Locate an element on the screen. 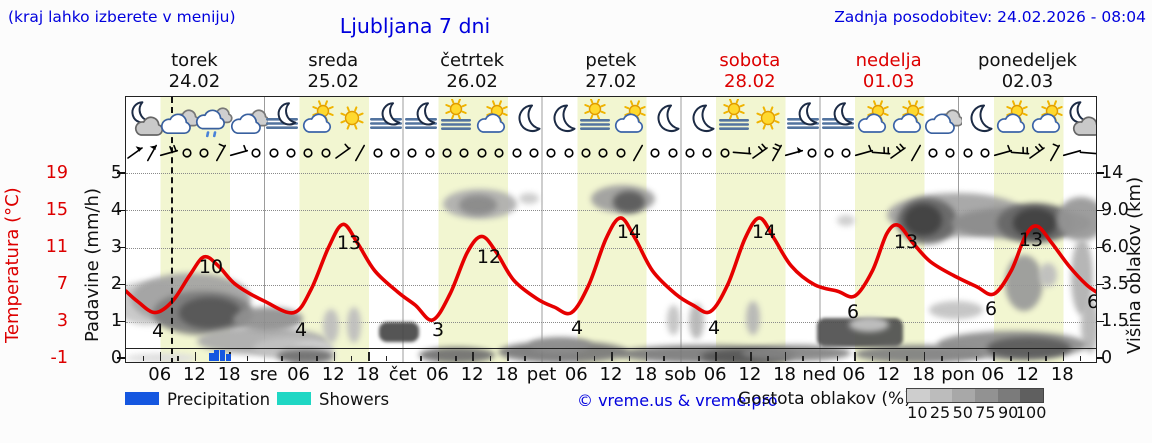  precip-axis-title: Padavine (mm/h) is located at coordinates (92, 265).